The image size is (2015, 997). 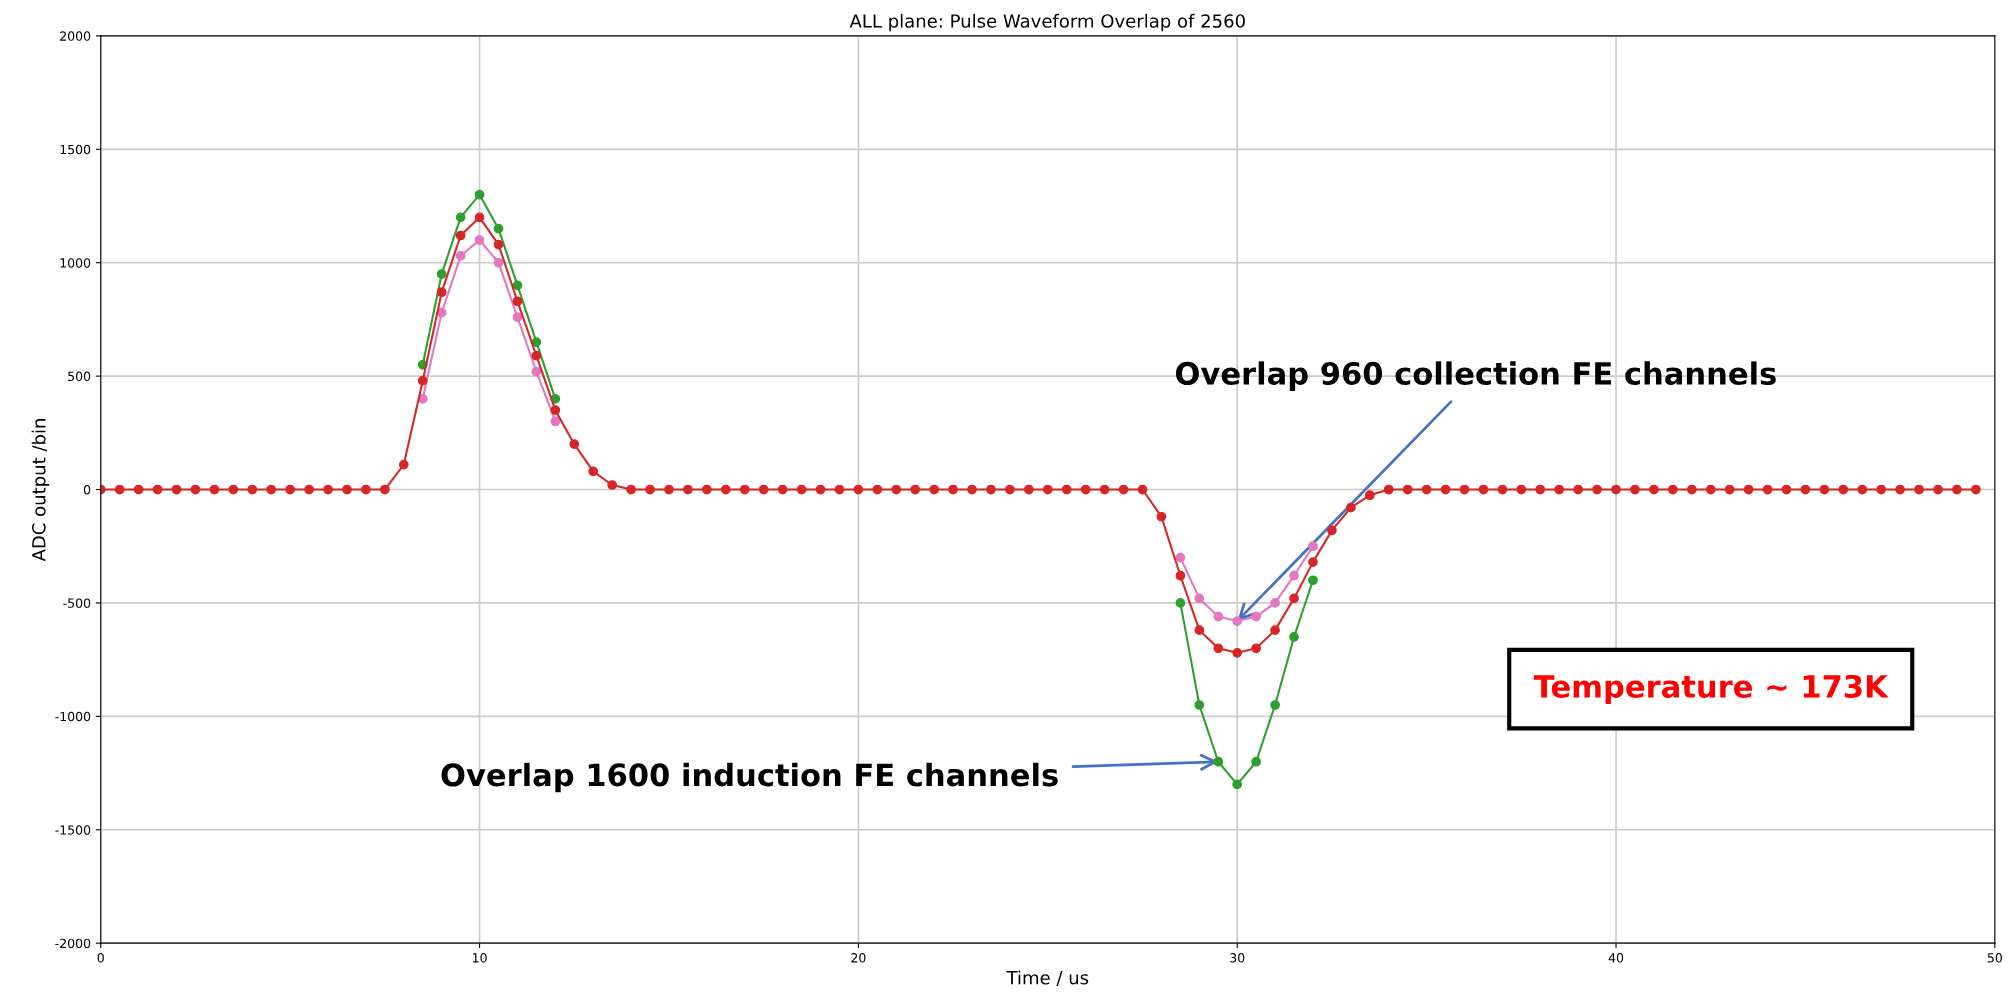 I want to click on y-tick-label: 2000, so click(x=75, y=36).